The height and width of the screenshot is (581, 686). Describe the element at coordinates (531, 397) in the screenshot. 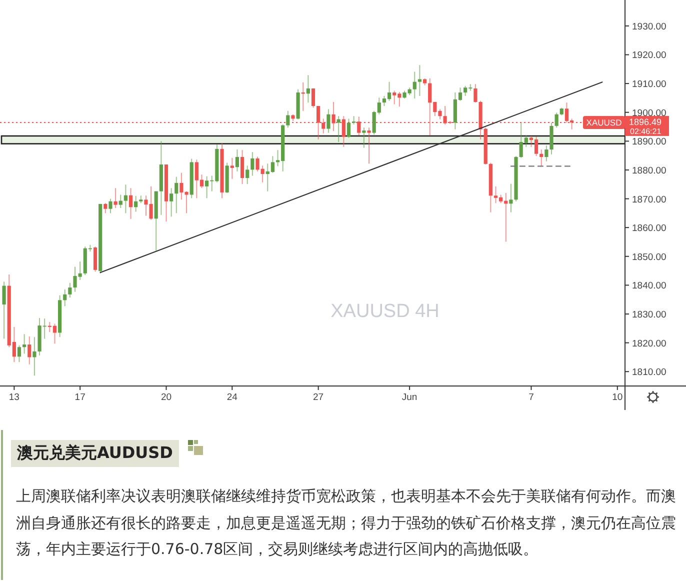

I see `x-tick-label: 7` at that location.